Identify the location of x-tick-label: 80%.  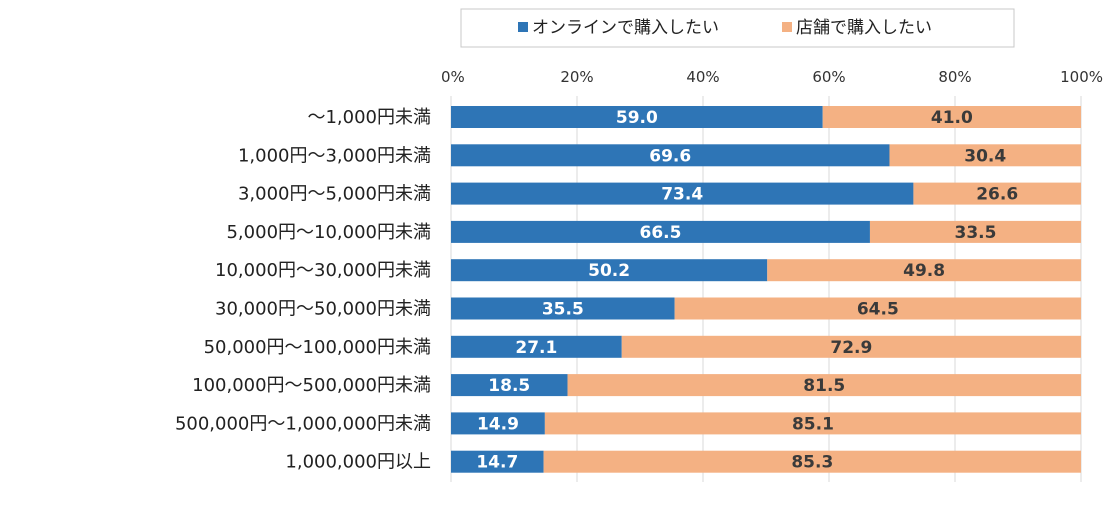
(954, 77).